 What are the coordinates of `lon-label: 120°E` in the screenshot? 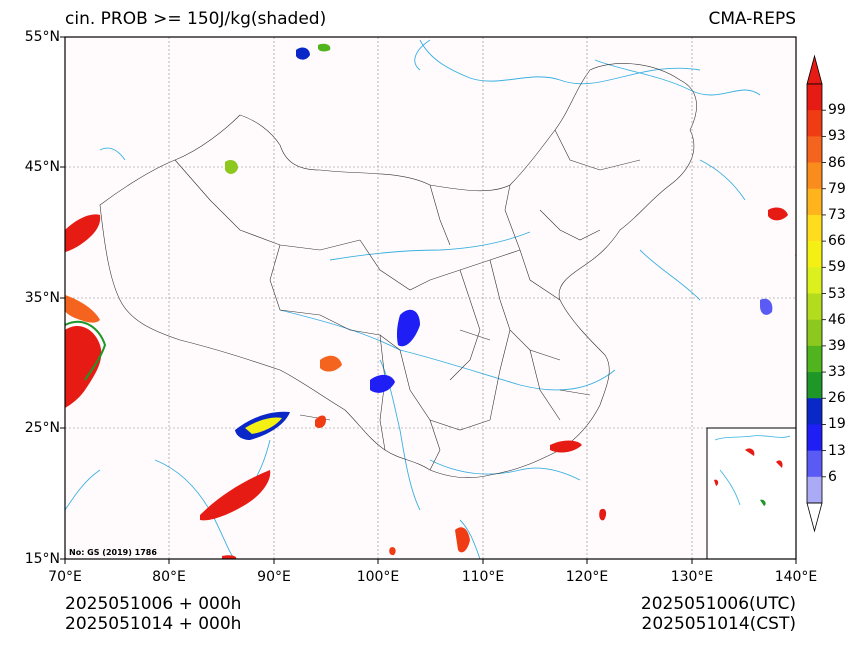 It's located at (587, 577).